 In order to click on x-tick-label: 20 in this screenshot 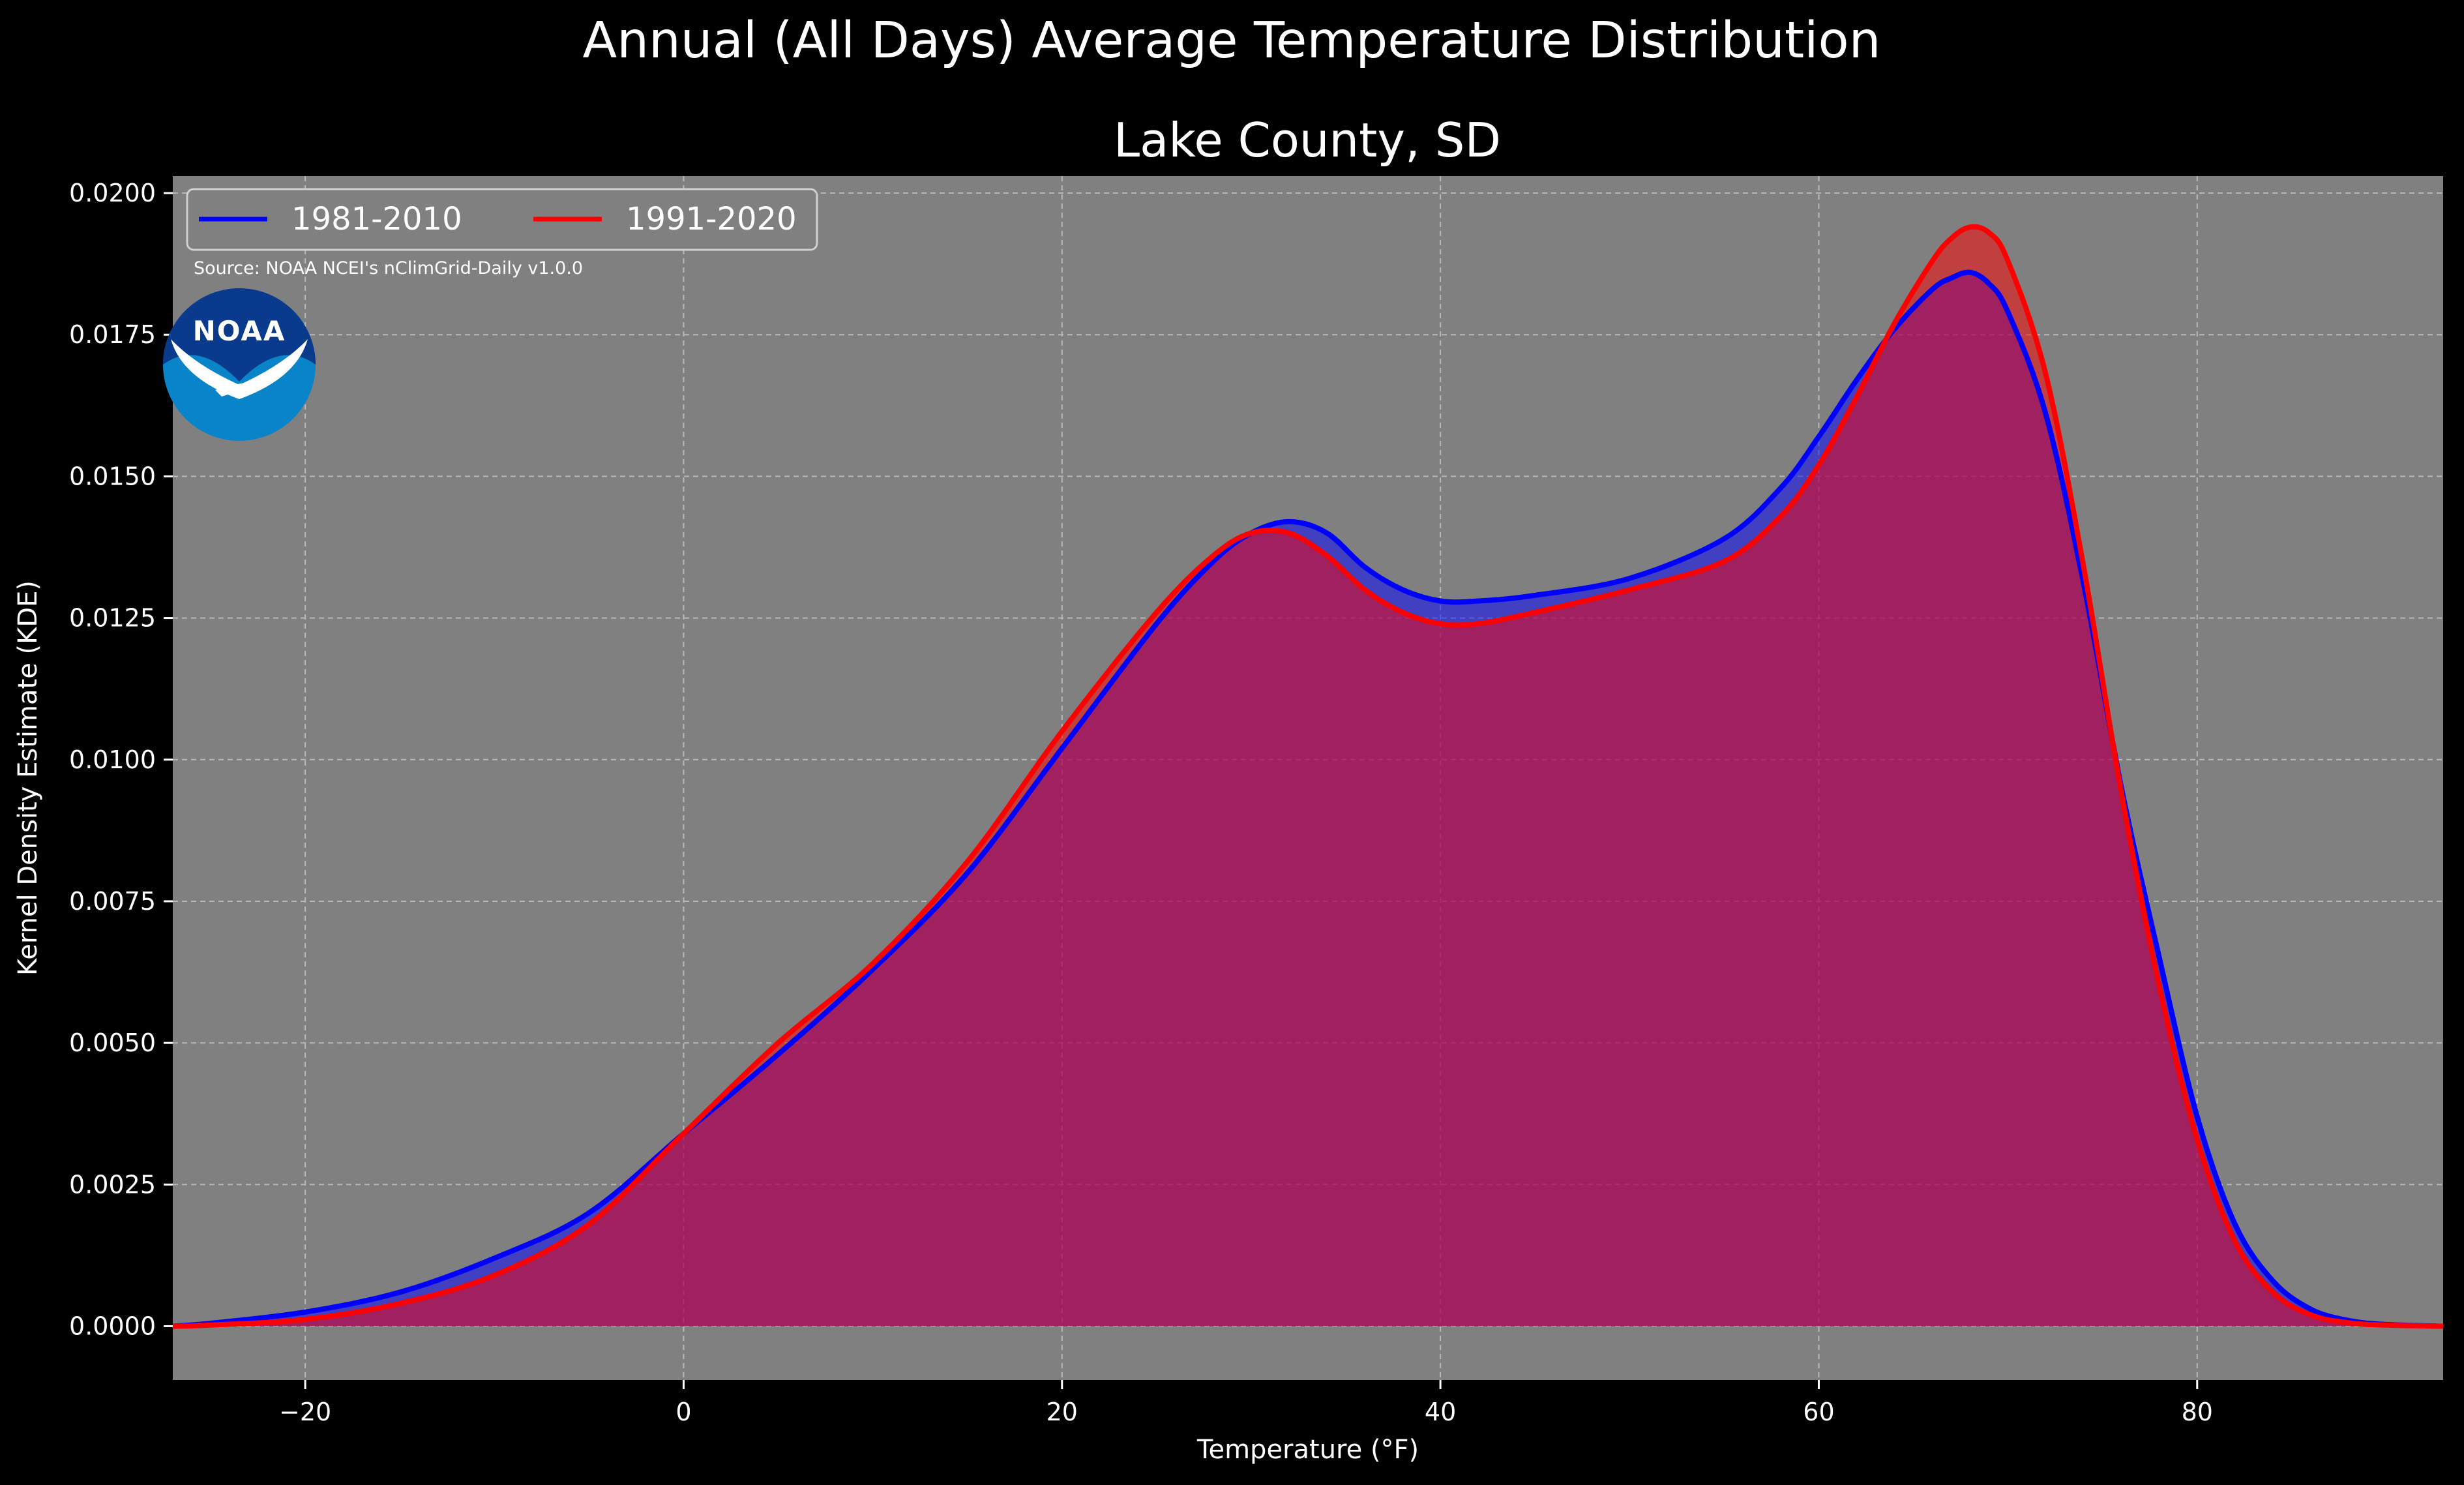, I will do `click(1062, 1412)`.